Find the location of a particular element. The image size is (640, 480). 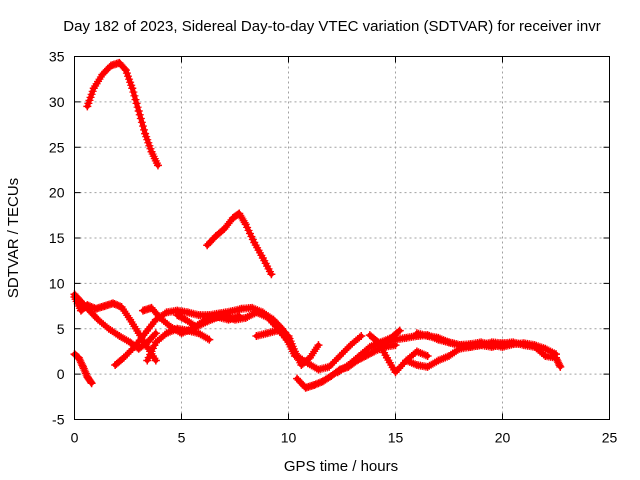

y-tick-label: 35 is located at coordinates (57, 57).